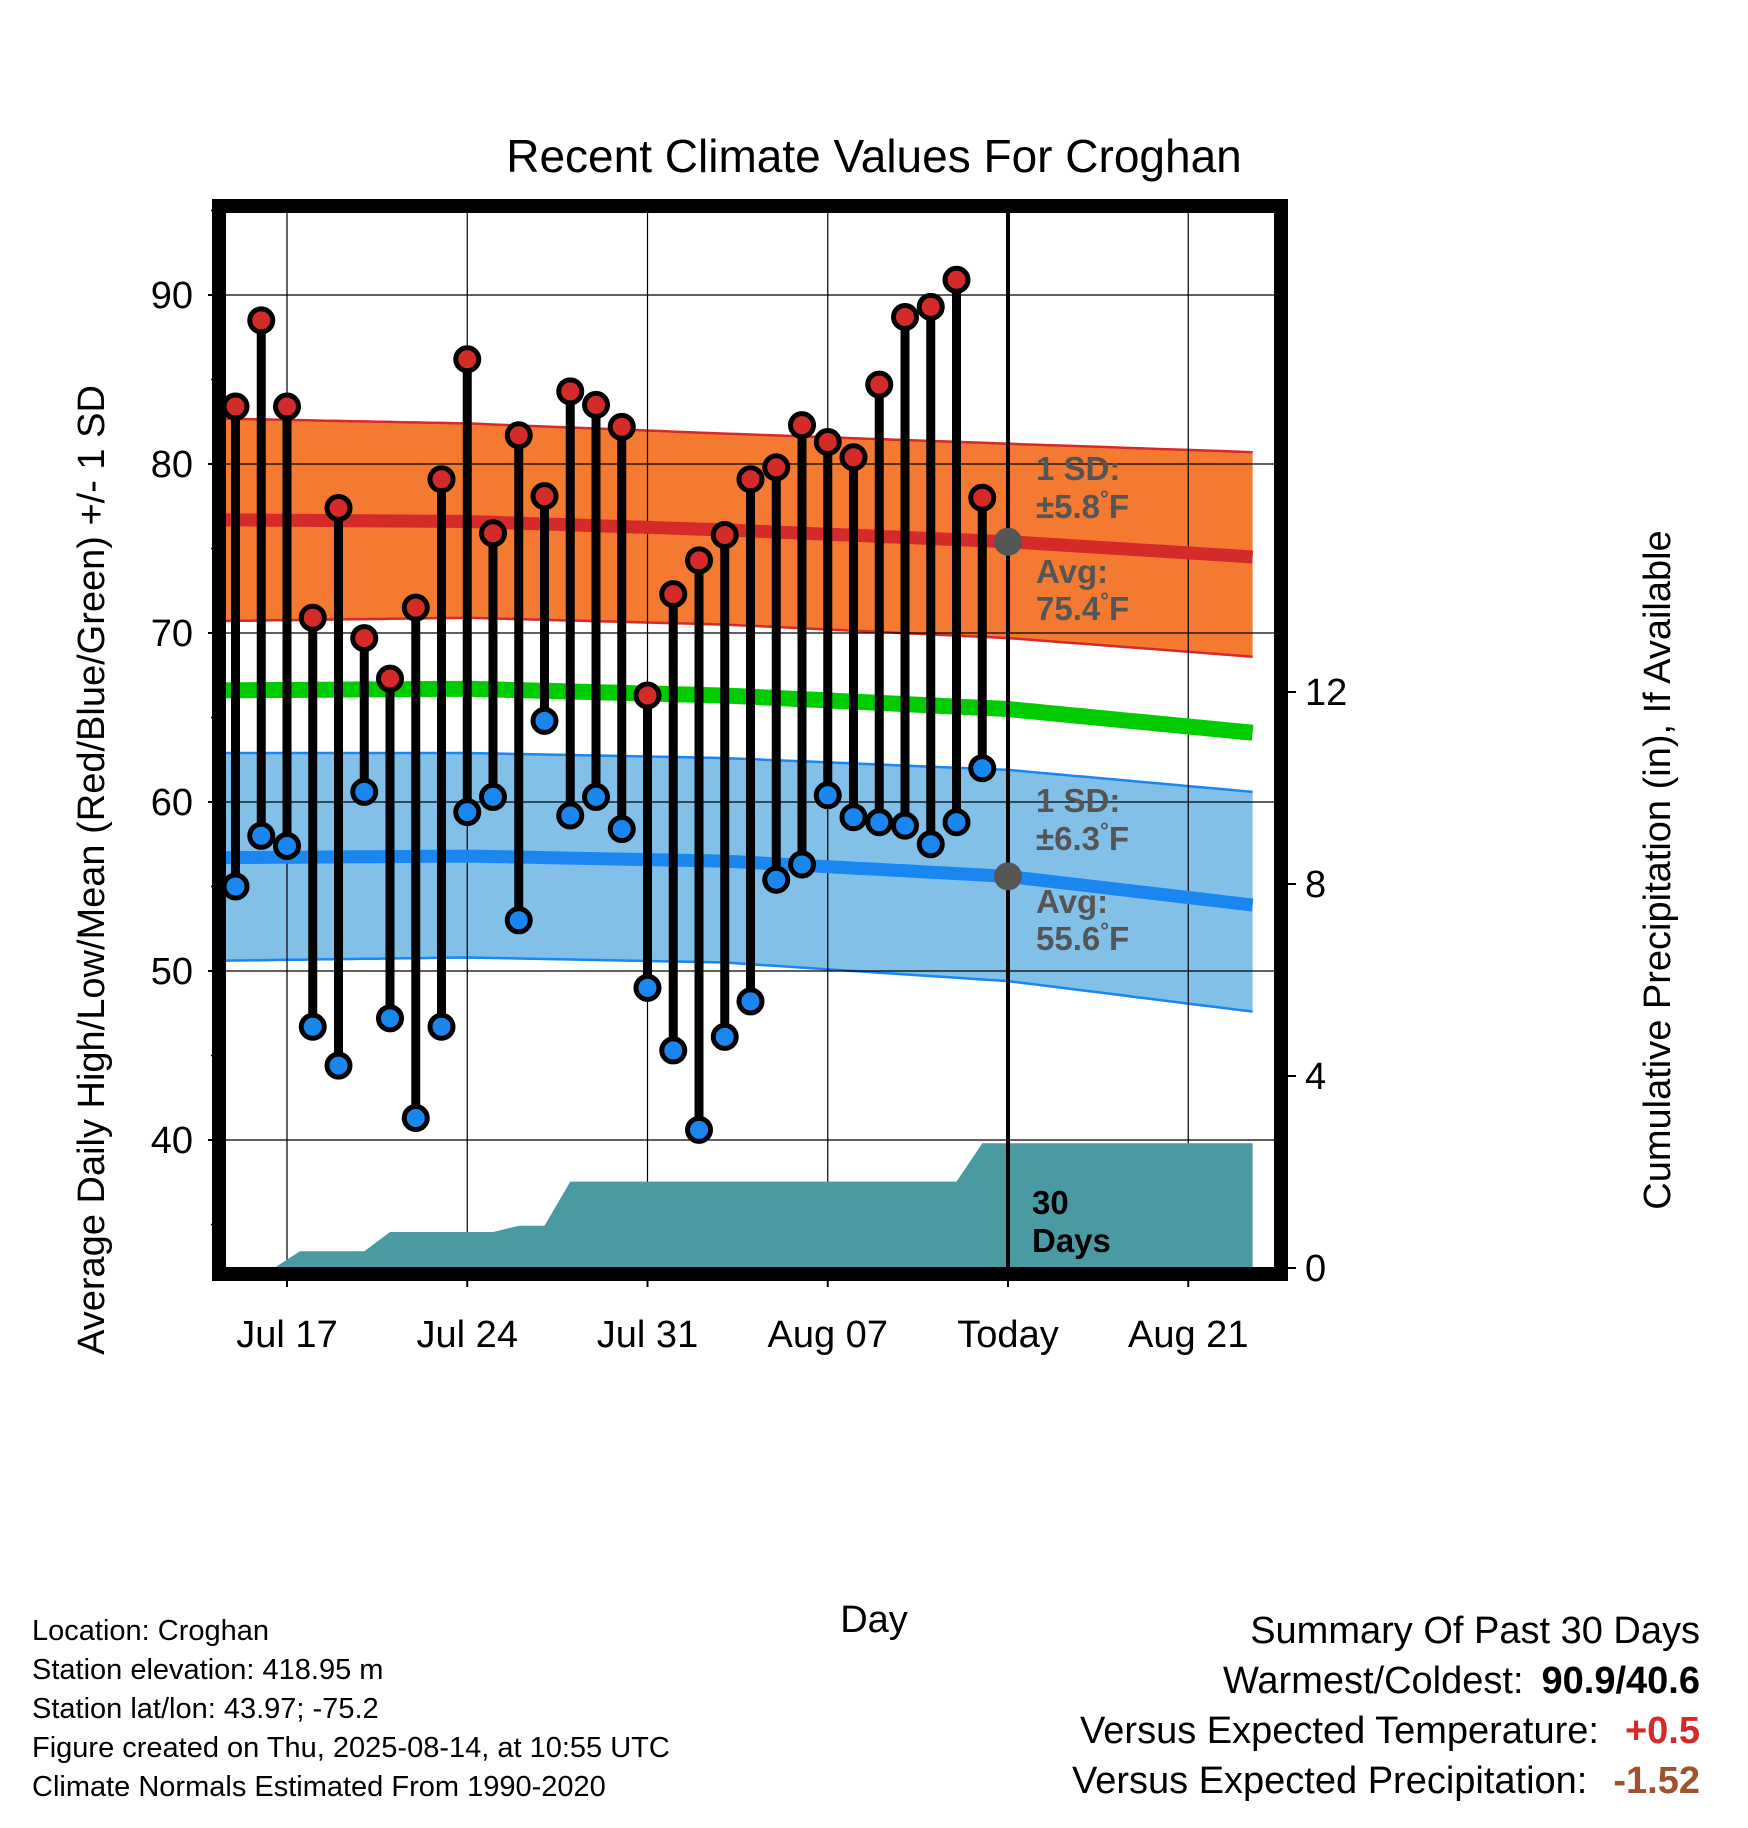 The width and height of the screenshot is (1748, 1828). Describe the element at coordinates (739, 772) in the screenshot. I see `low-band-upper-edge` at that location.